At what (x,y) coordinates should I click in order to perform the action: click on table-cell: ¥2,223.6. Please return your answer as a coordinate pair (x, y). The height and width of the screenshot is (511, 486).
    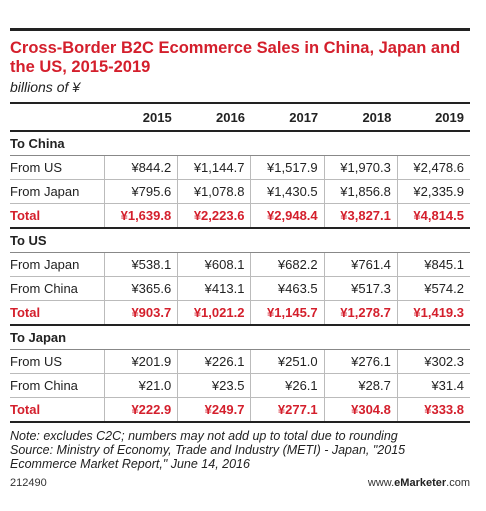
    Looking at the image, I should click on (214, 216).